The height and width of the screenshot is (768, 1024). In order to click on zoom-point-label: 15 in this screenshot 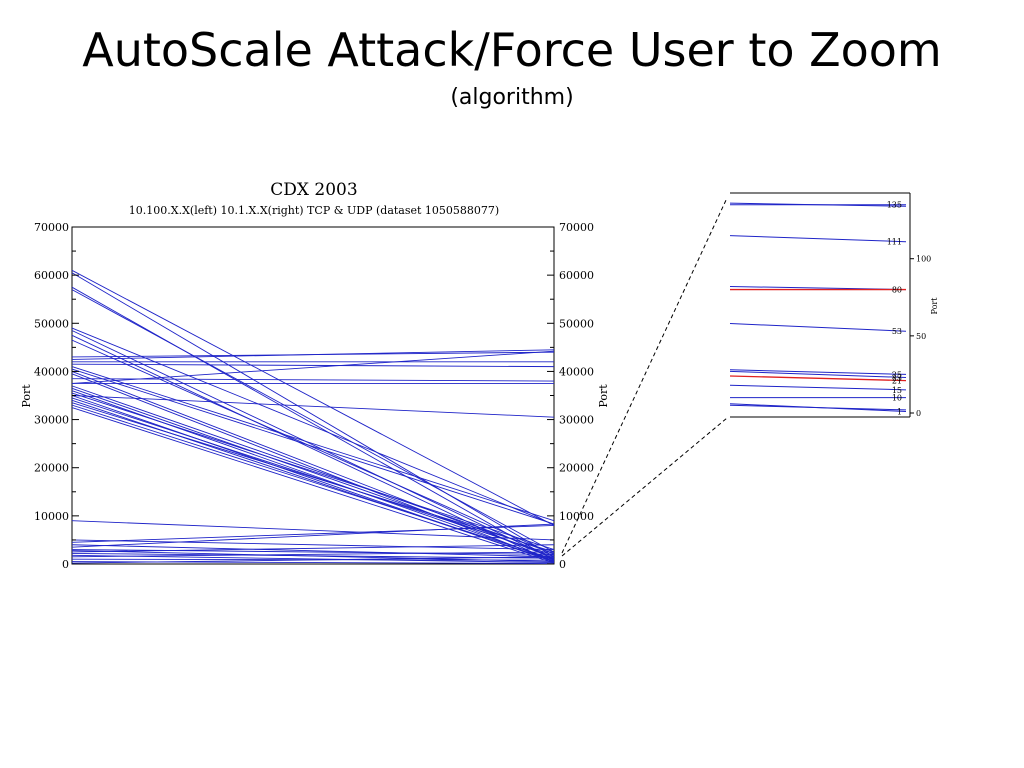, I will do `click(897, 390)`.